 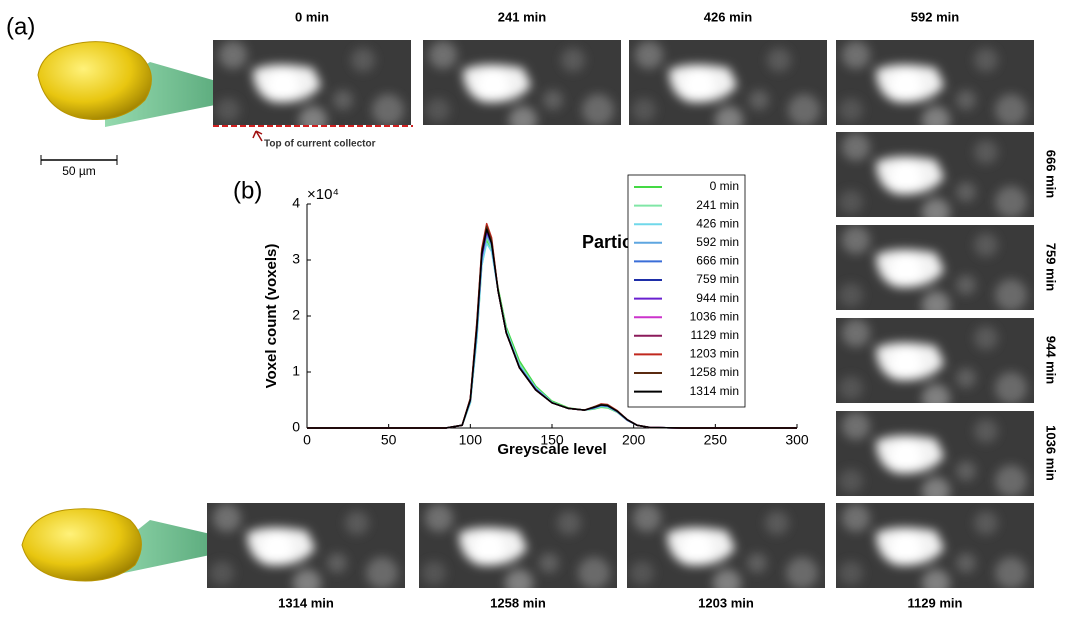 I want to click on slice-label: 1258 min, so click(x=518, y=602).